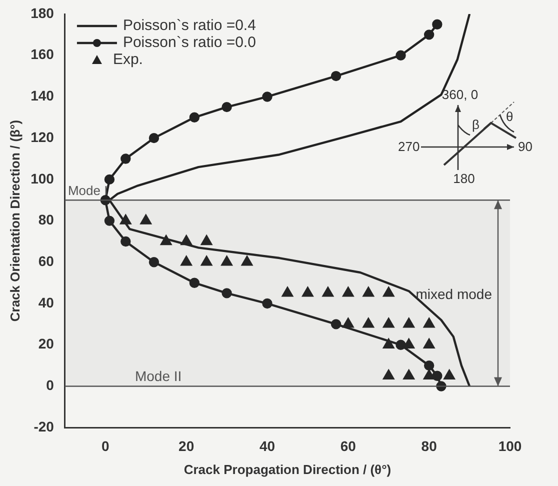 This screenshot has height=486, width=558. What do you see at coordinates (525, 146) in the screenshot?
I see `text: 90` at bounding box center [525, 146].